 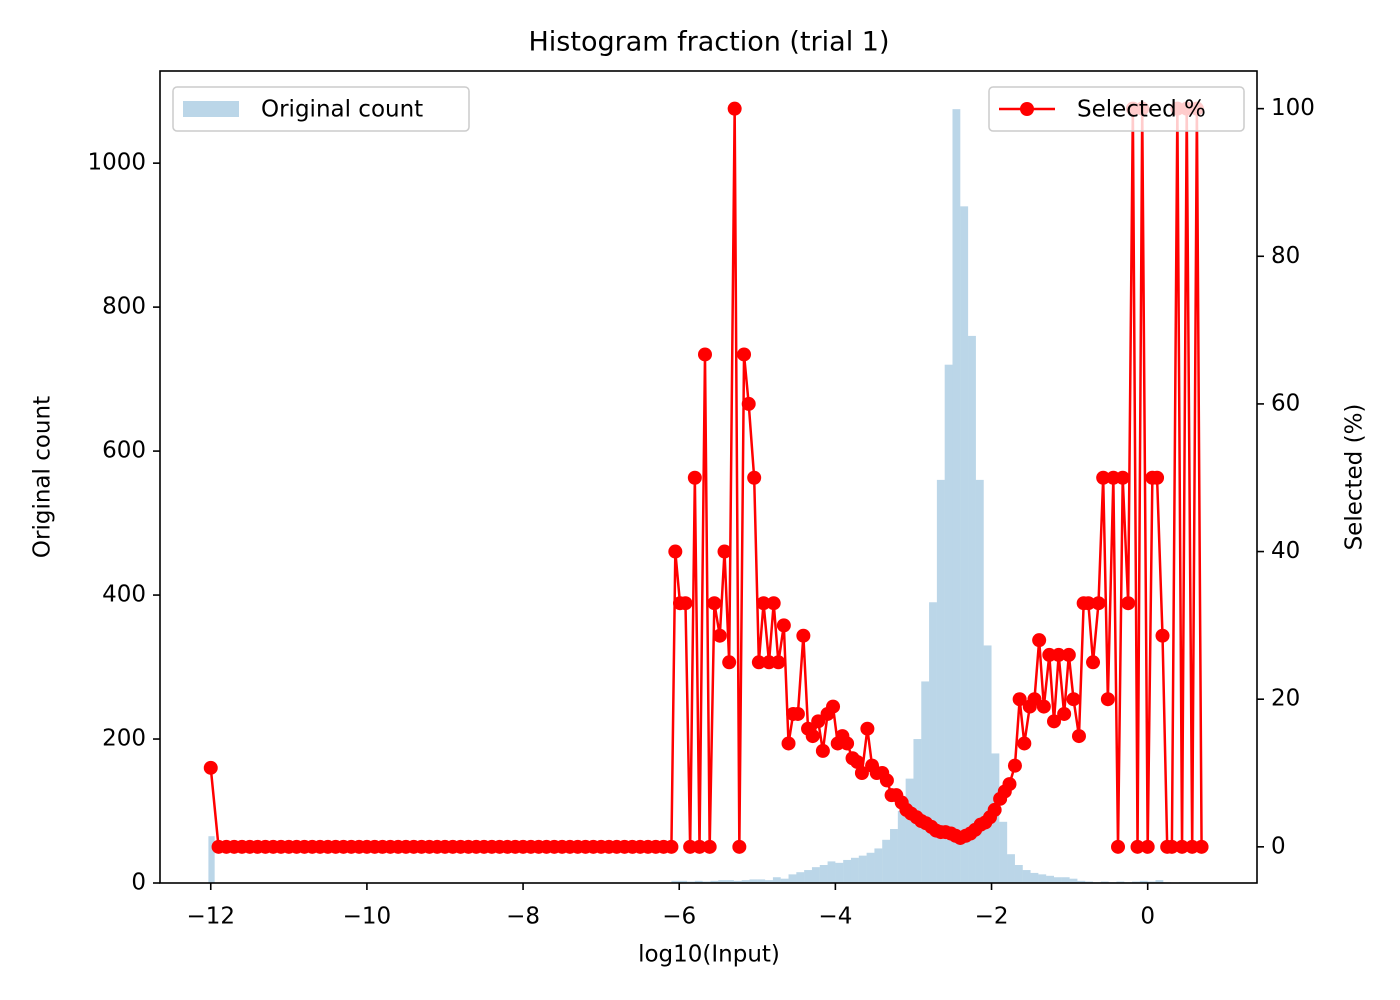 What do you see at coordinates (124, 307) in the screenshot?
I see `y-tick-label: 800` at bounding box center [124, 307].